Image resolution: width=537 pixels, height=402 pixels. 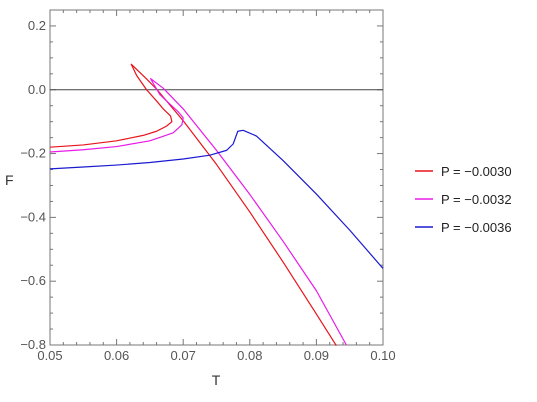 I want to click on y-tick-label: −0.6, so click(x=33, y=280).